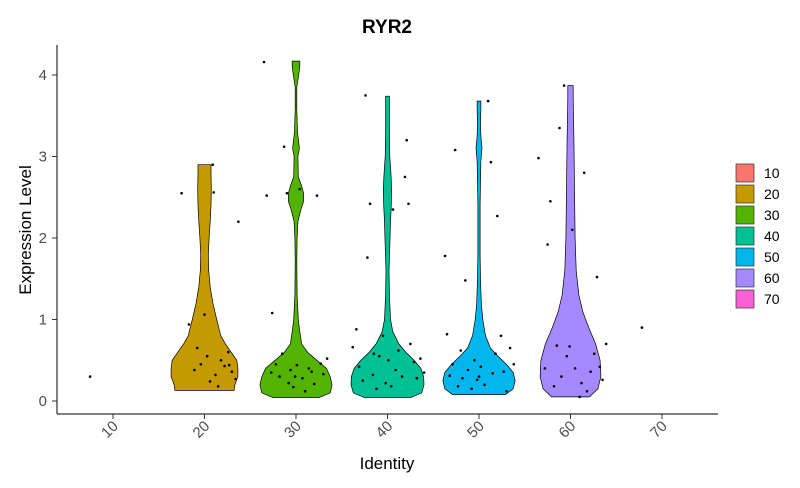  What do you see at coordinates (48, 238) in the screenshot?
I see `y-ticks: 0 1 2 3 4` at bounding box center [48, 238].